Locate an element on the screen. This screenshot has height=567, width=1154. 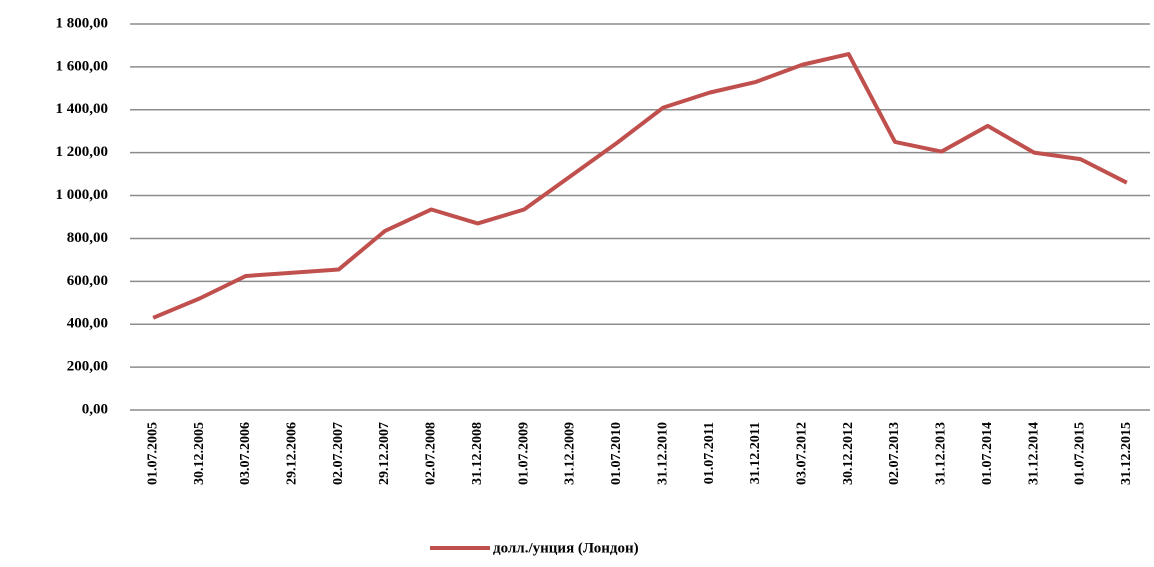
x-tick-label: 31.12.2014 is located at coordinates (1033, 453).